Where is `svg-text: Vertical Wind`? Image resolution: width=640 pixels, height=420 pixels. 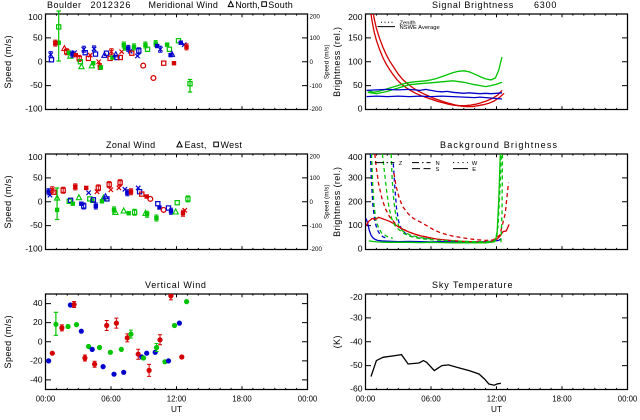
svg-text: Vertical Wind is located at coordinates (176, 285).